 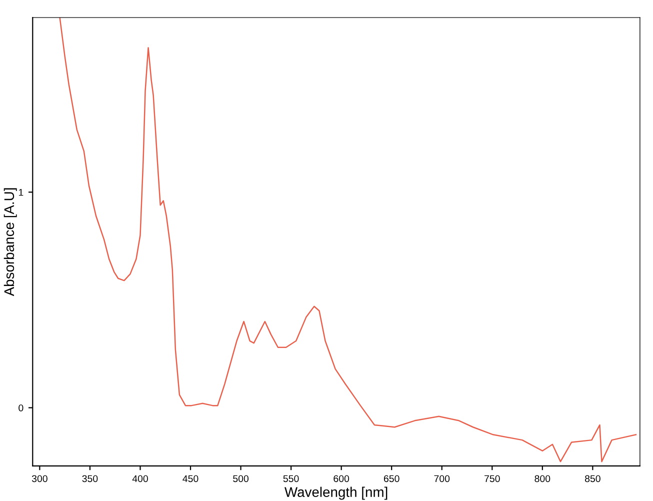 I want to click on x-tick-label: 350, so click(x=90, y=478).